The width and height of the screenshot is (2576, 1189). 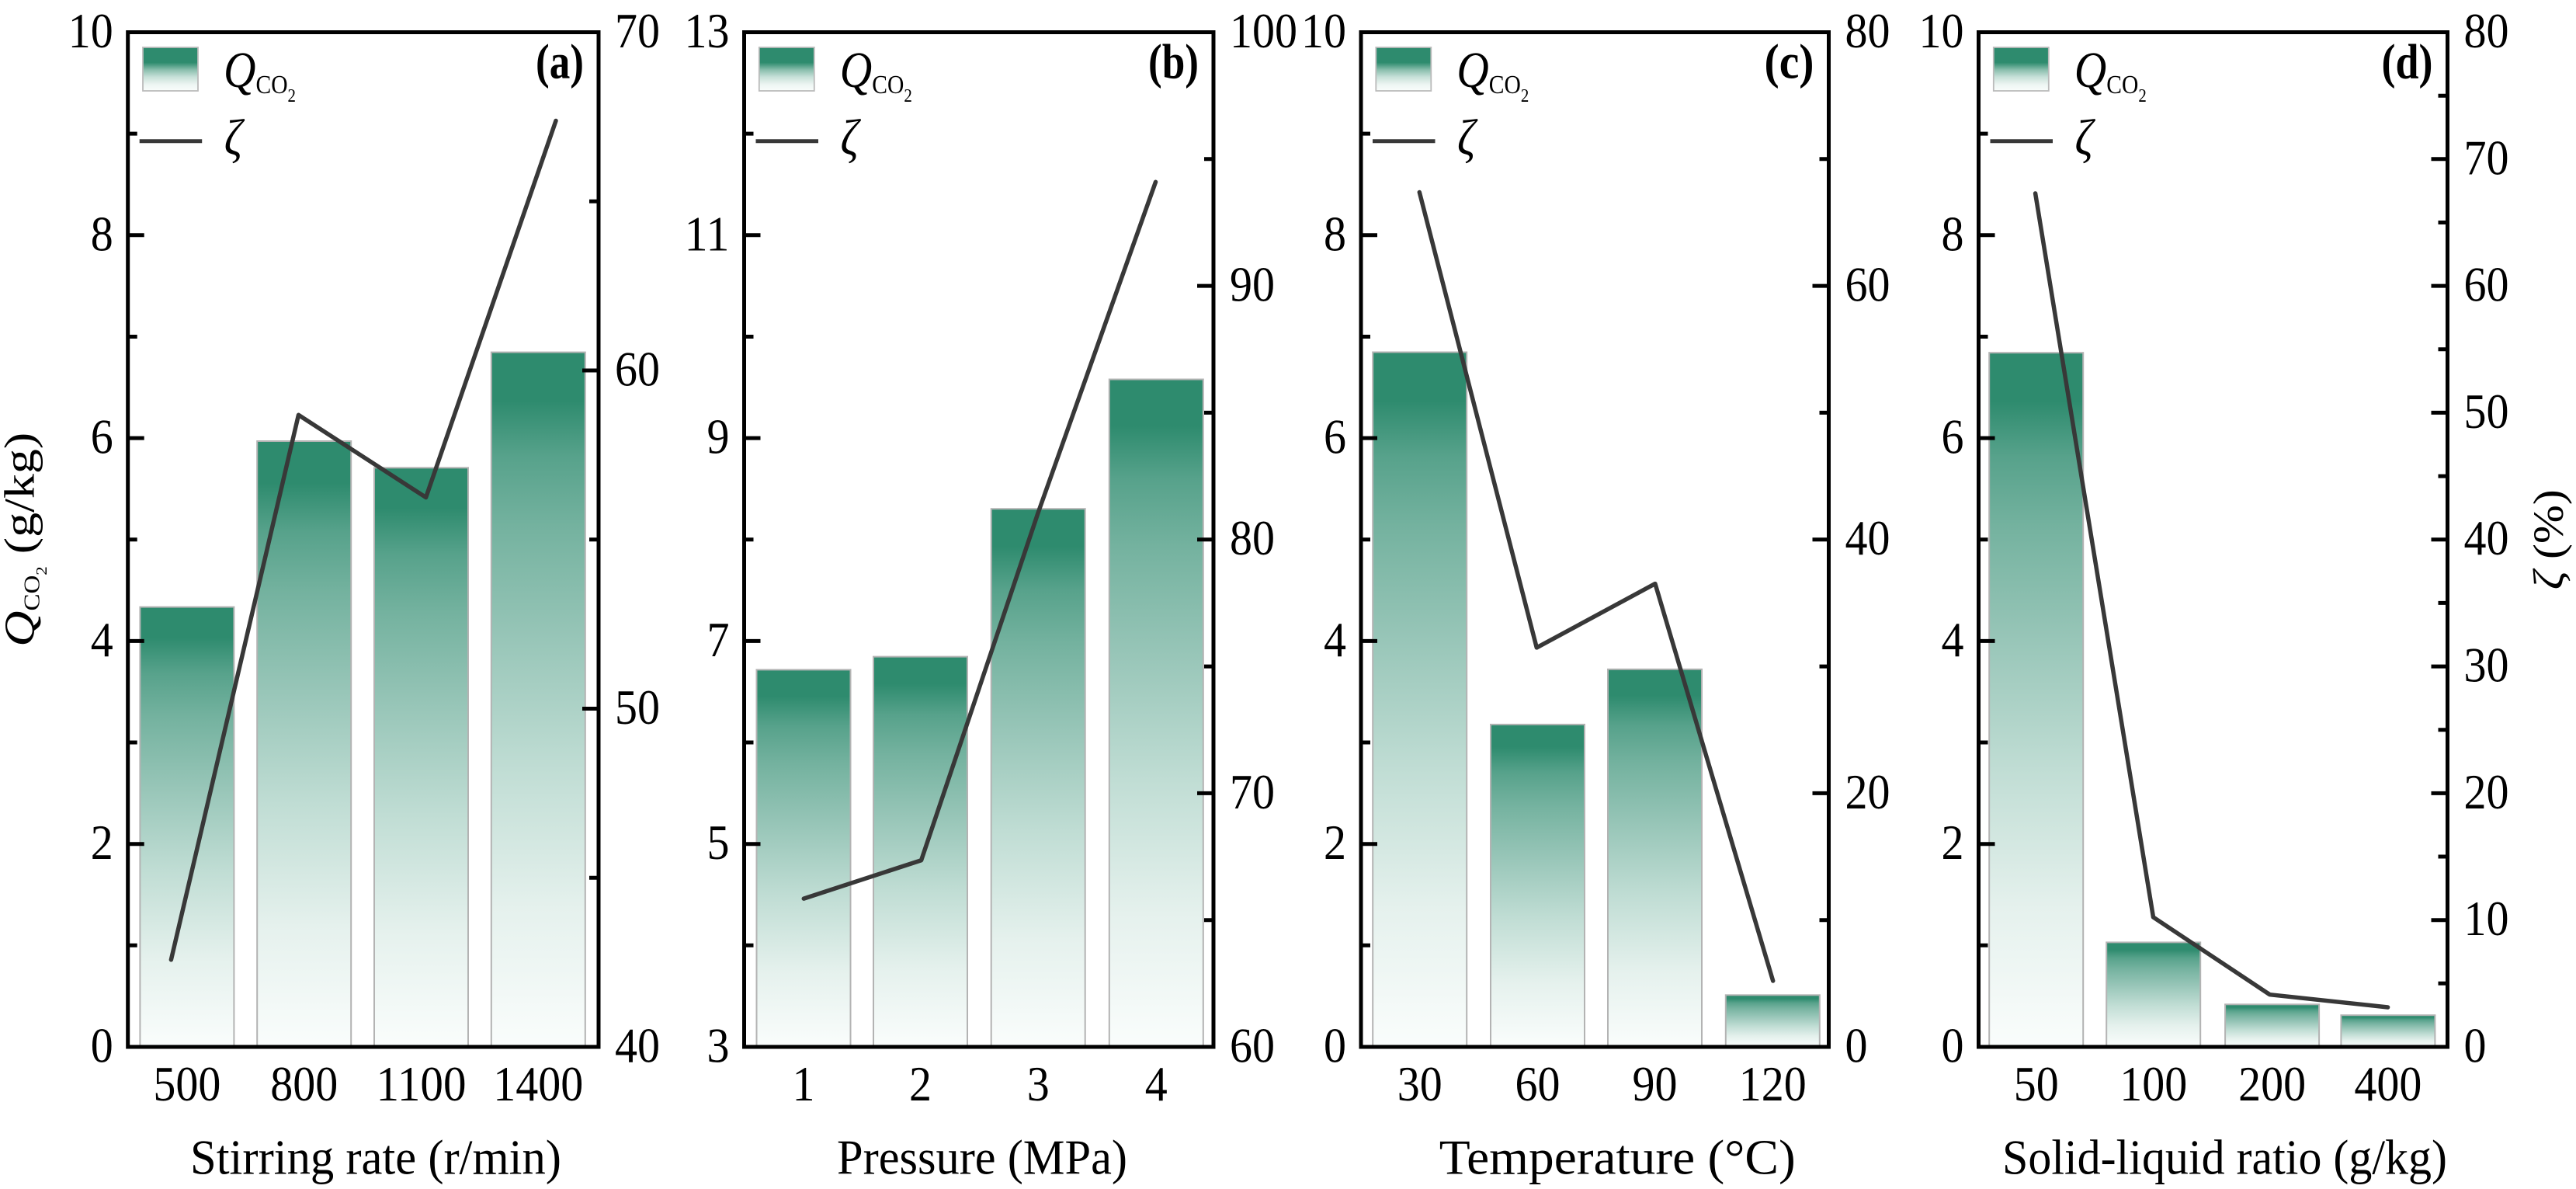 I want to click on svg-text: 500, so click(x=186, y=1084).